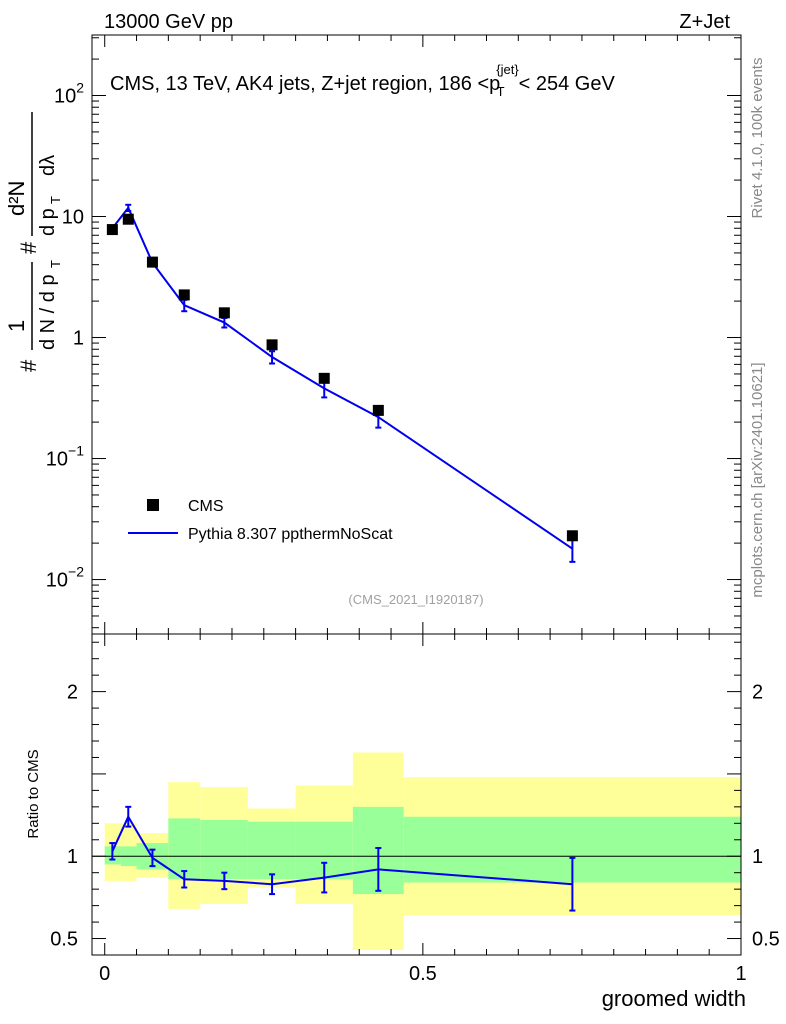 The height and width of the screenshot is (1024, 786). I want to click on y-tick-label-lower: 2, so click(72, 693).